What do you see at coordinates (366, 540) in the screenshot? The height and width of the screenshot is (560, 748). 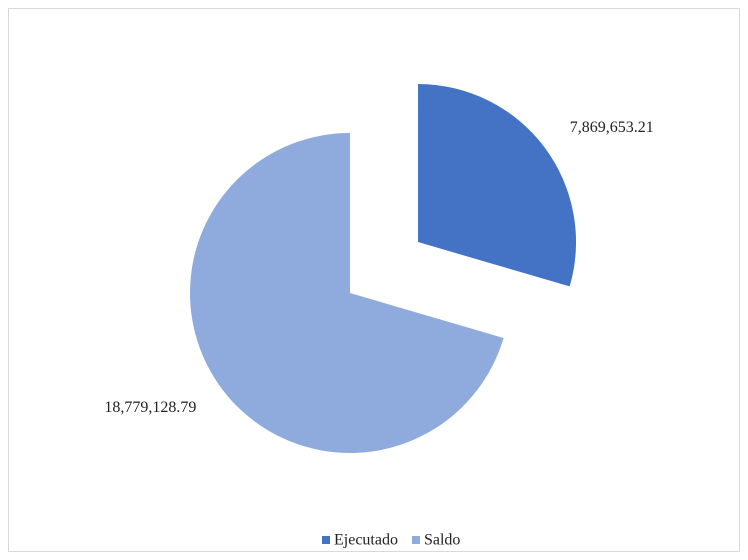 I see `legend-label: Ejecutado` at bounding box center [366, 540].